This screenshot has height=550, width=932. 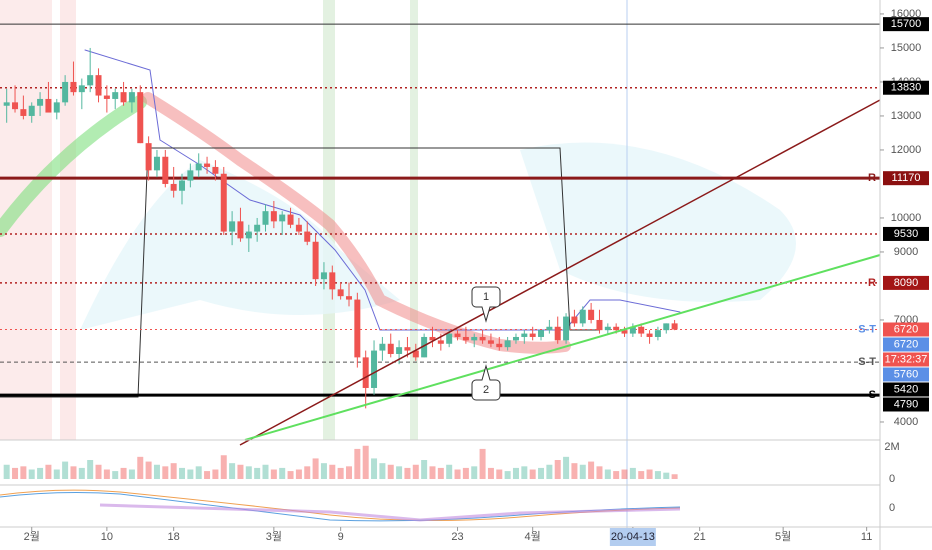 I want to click on level-tag: R, so click(x=872, y=178).